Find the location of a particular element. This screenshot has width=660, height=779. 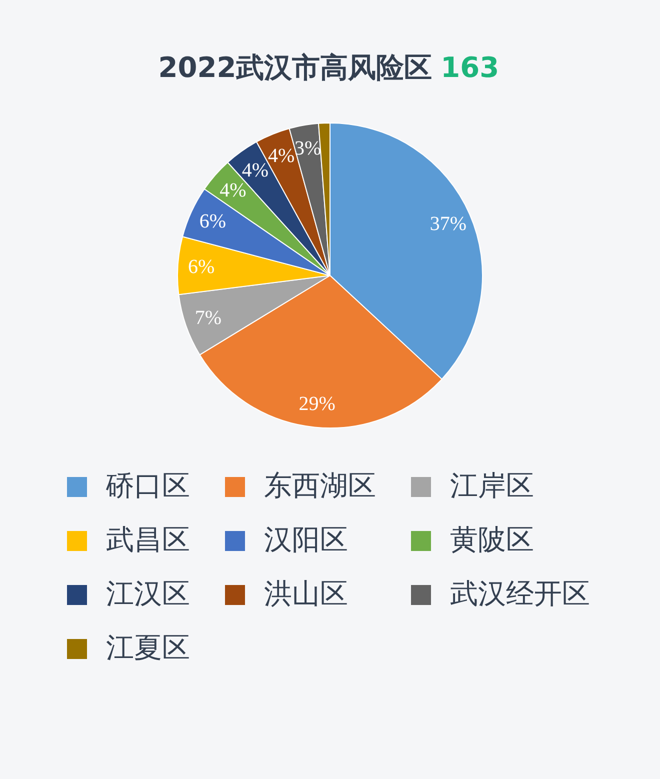

legend-label: 汉阳区 is located at coordinates (306, 539).